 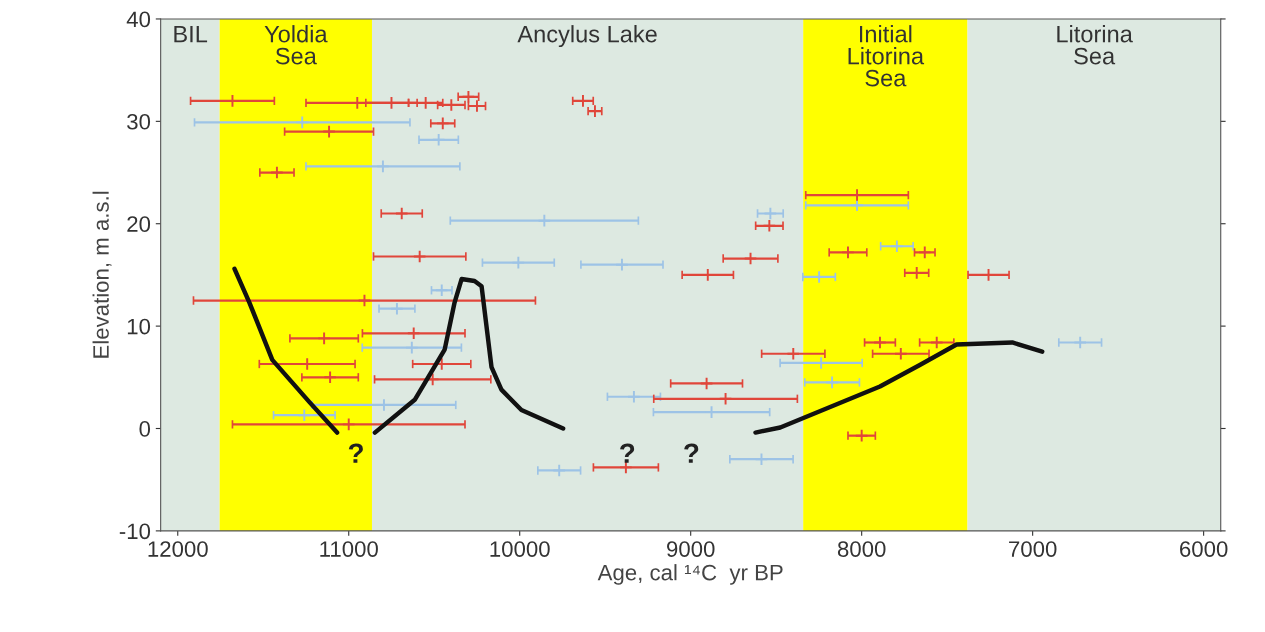 What do you see at coordinates (691, 549) in the screenshot?
I see `x-tick-label: 9000` at bounding box center [691, 549].